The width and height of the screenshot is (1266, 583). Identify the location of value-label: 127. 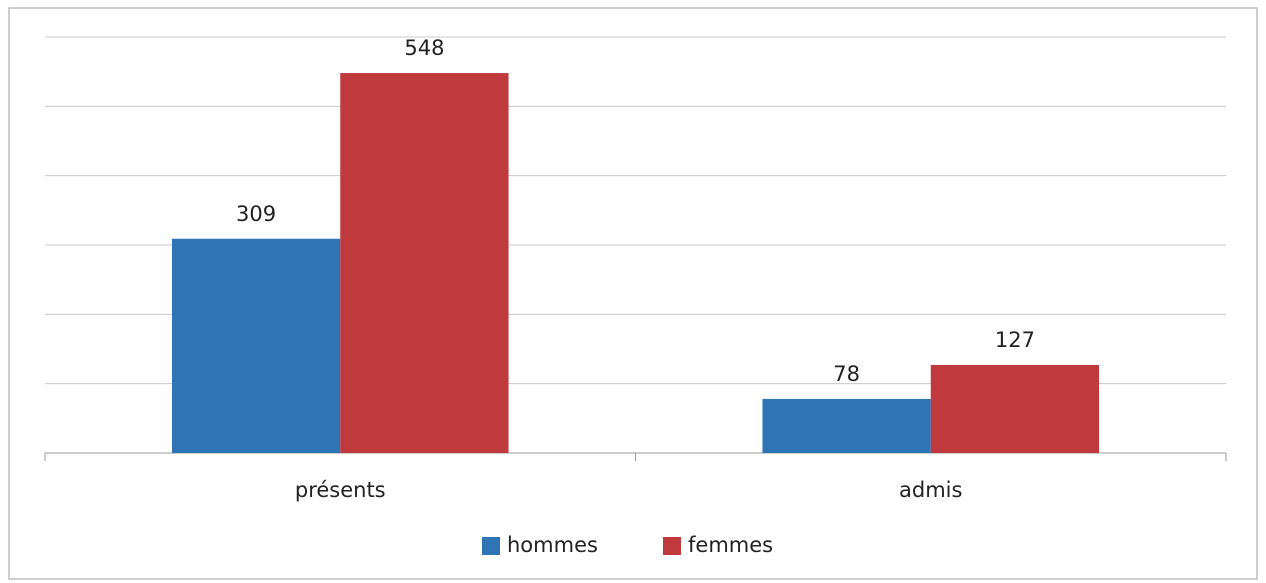
(1015, 340).